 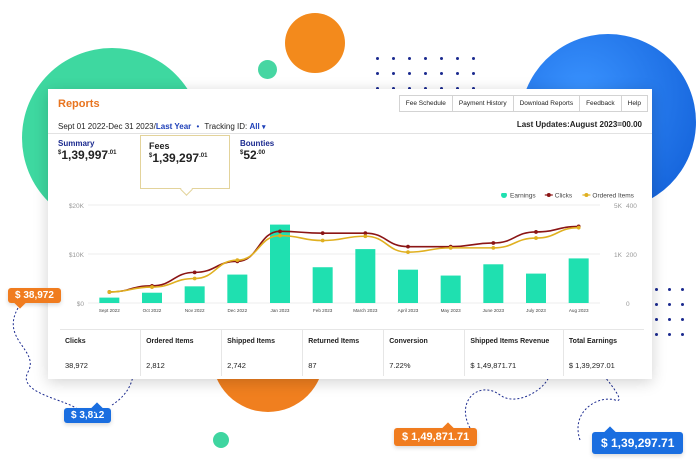 What do you see at coordinates (425, 103) in the screenshot?
I see `tab-fee-schedule: Fee Schedule` at bounding box center [425, 103].